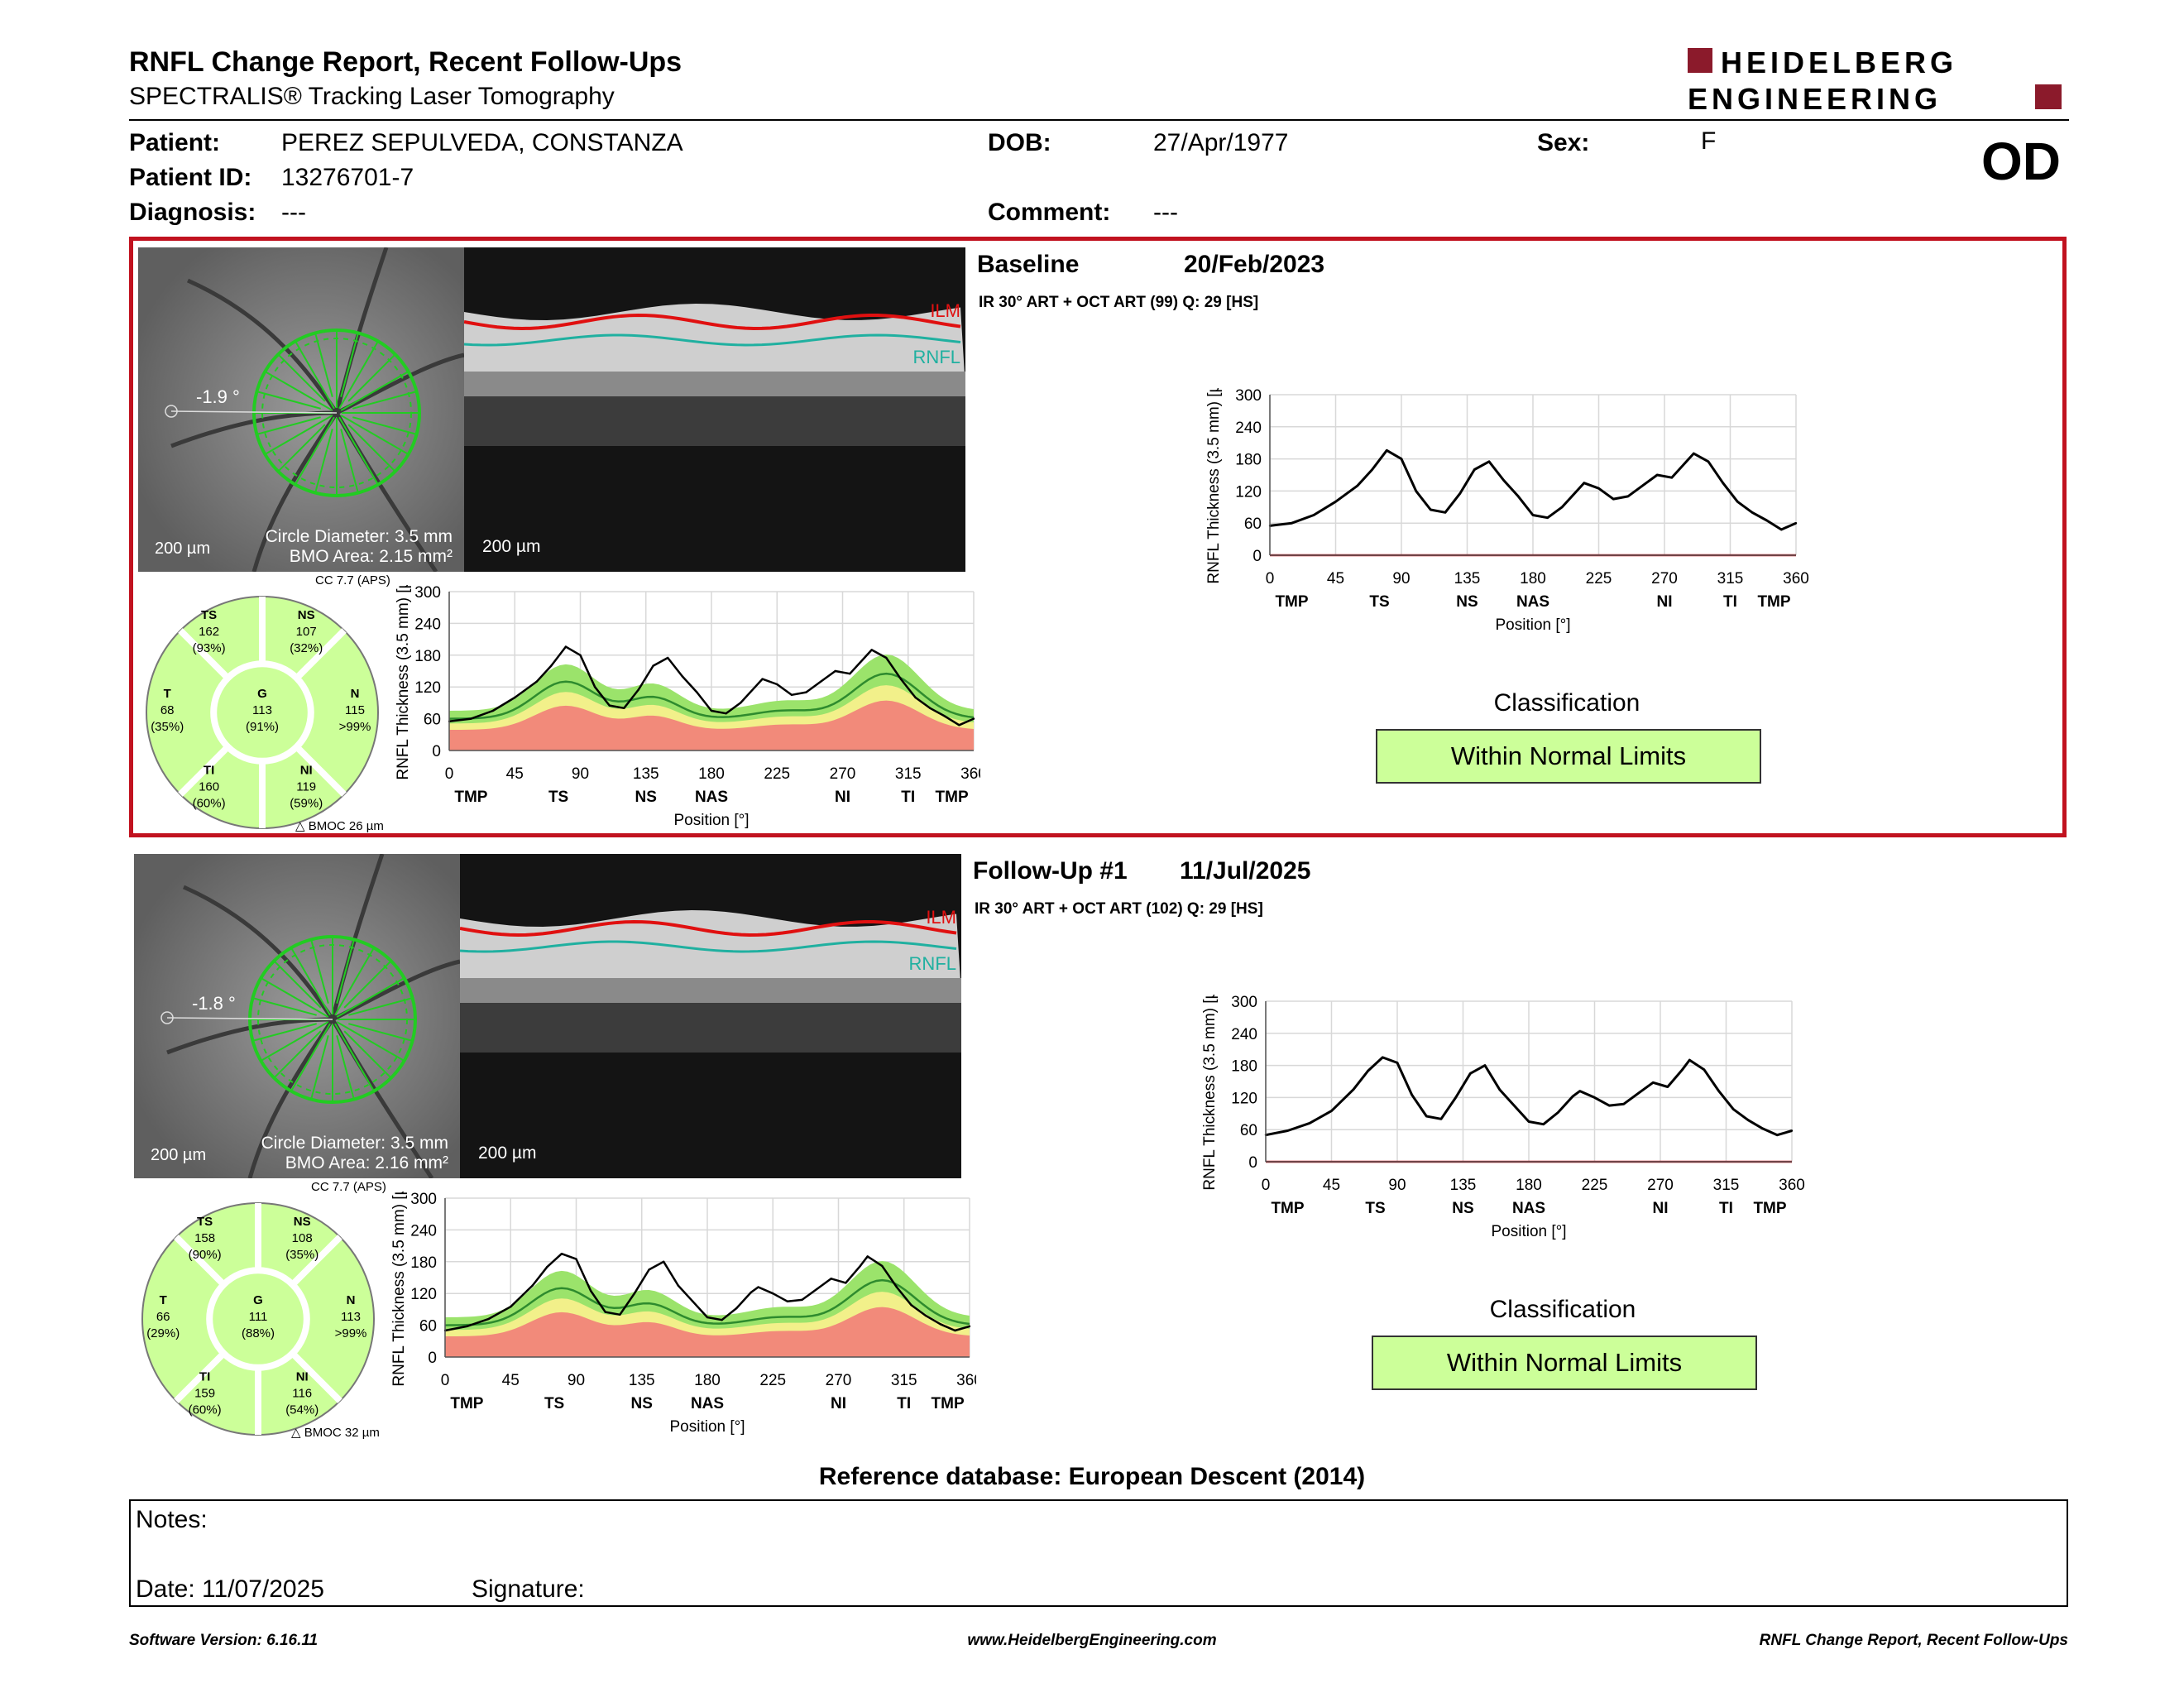  What do you see at coordinates (209, 615) in the screenshot?
I see `sector-name-ts: TS` at bounding box center [209, 615].